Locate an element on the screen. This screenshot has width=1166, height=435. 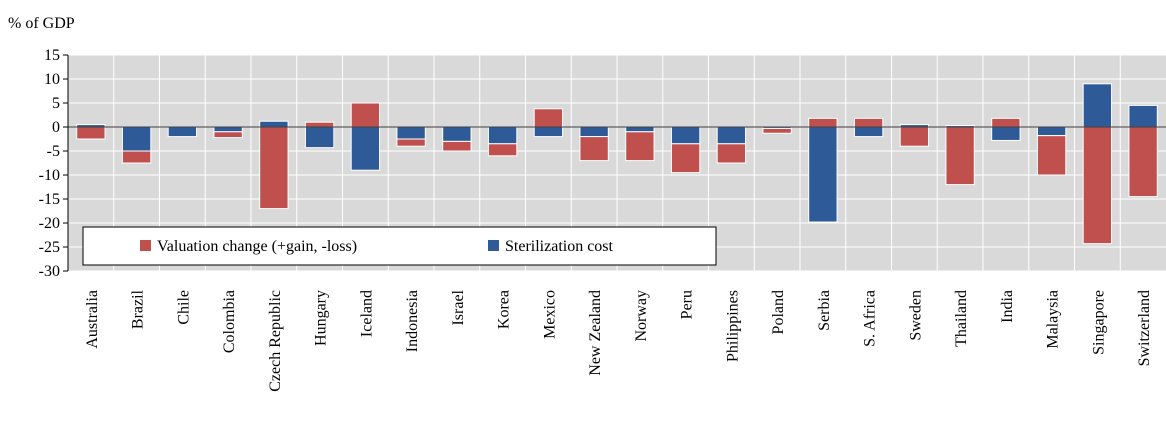
y-tick-label: -10 is located at coordinates (49, 175).